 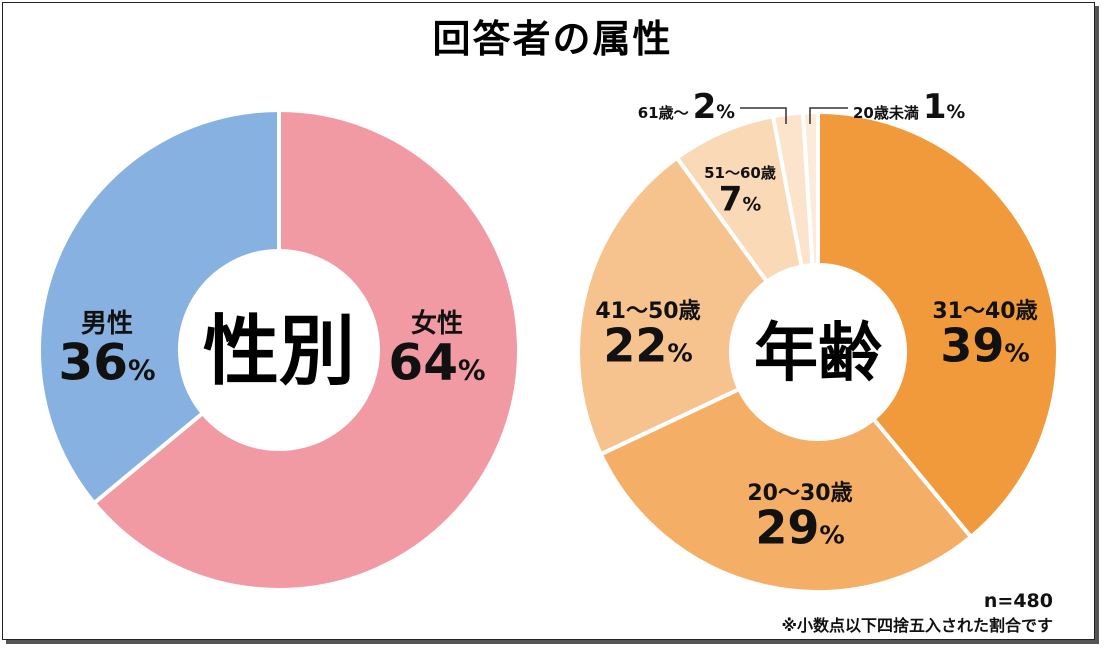 I want to click on slice-value-label-3: 7%, so click(x=740, y=199).